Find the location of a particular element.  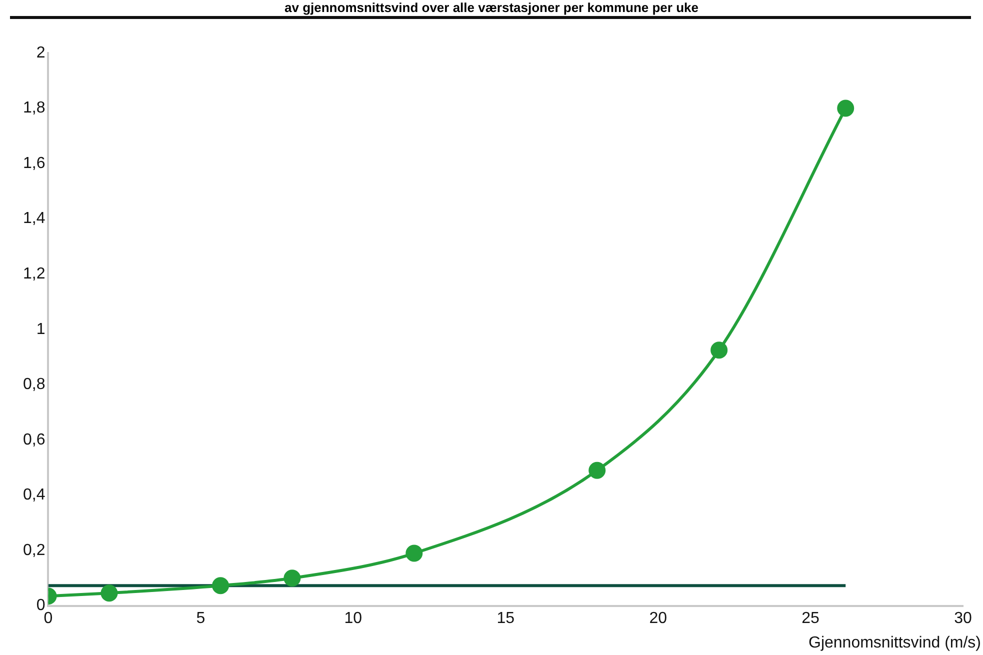

chart-title: av gjennomsnittsvind over alle værstasjoner per kommune per uke is located at coordinates (492, 8).